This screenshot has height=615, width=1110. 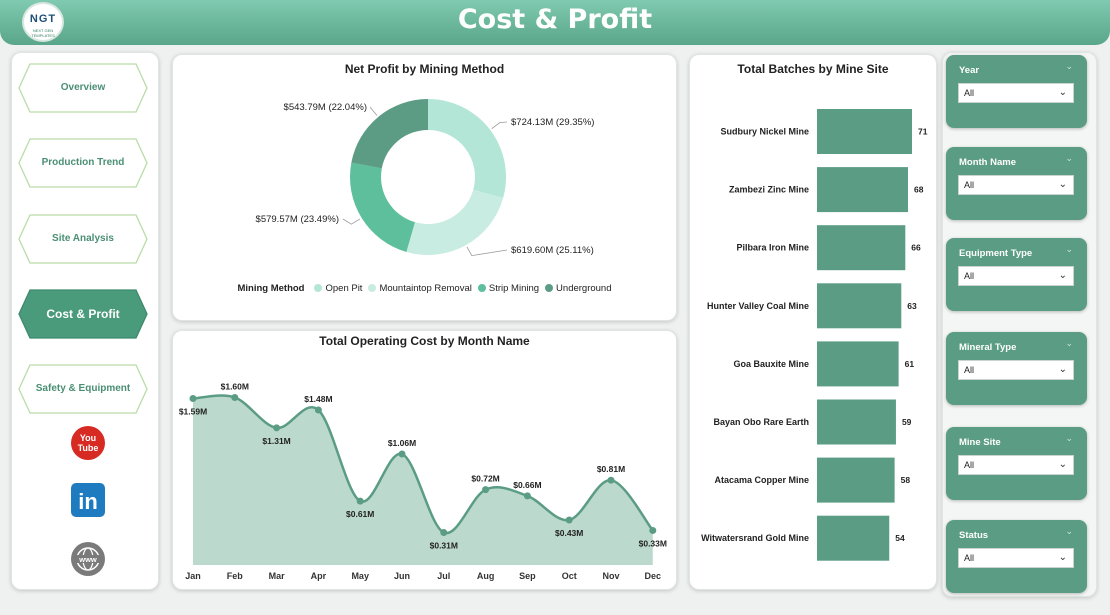 What do you see at coordinates (235, 576) in the screenshot?
I see `x-tick-label: Feb` at bounding box center [235, 576].